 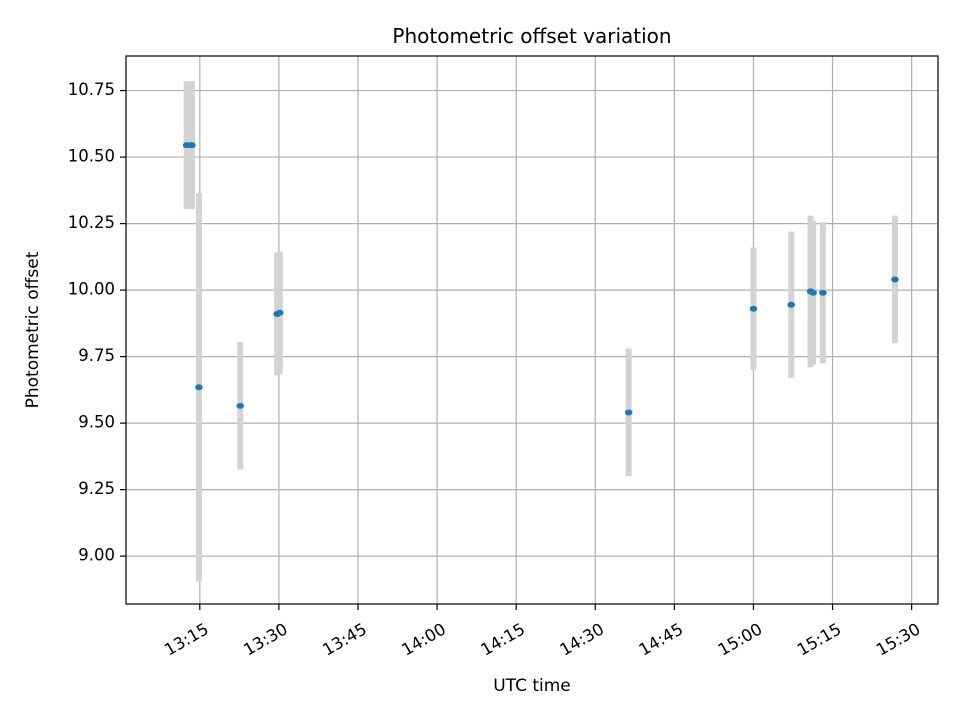 What do you see at coordinates (661, 639) in the screenshot?
I see `x-tick-label: 14:45` at bounding box center [661, 639].